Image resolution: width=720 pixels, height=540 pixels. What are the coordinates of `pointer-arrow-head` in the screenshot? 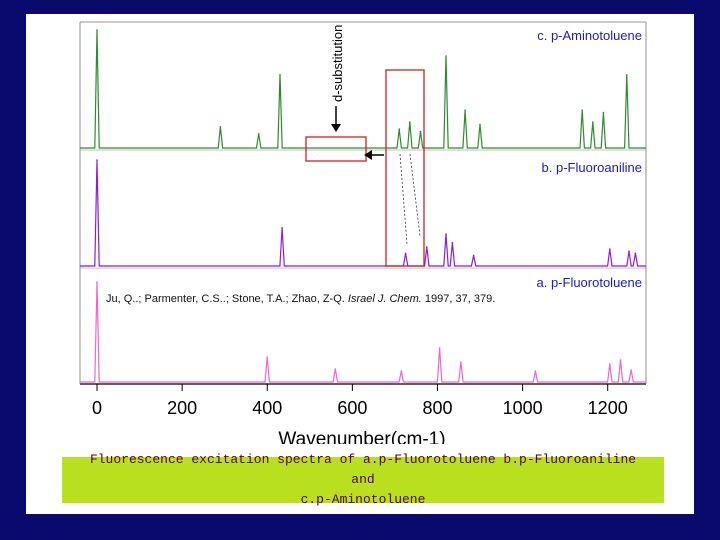 It's located at (368, 155).